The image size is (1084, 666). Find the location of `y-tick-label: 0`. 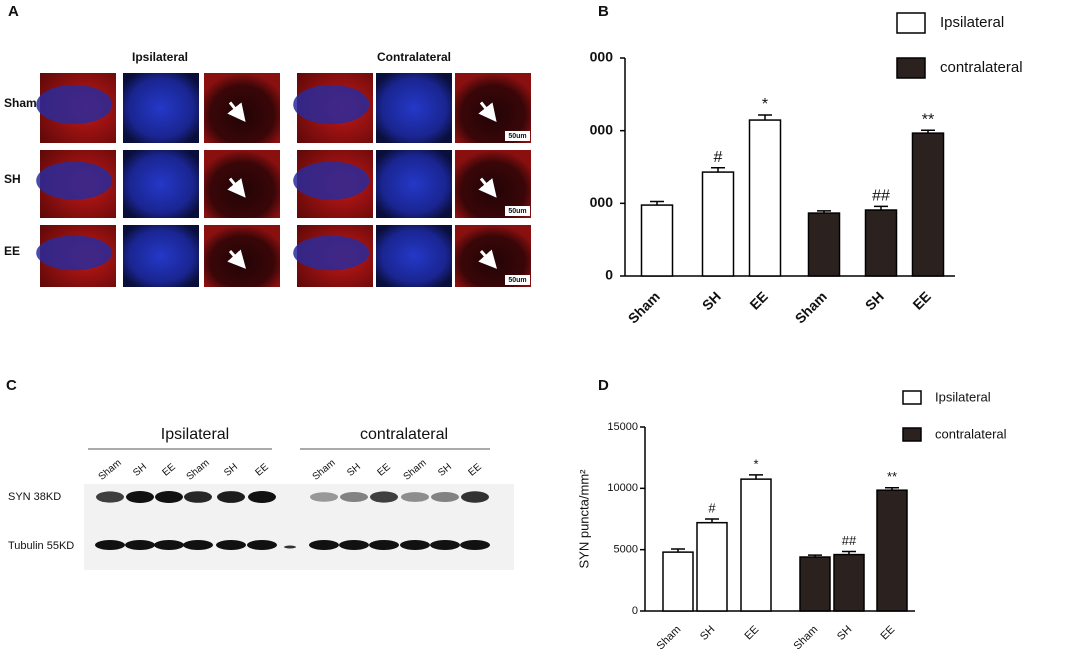

y-tick-label: 0 is located at coordinates (609, 275).